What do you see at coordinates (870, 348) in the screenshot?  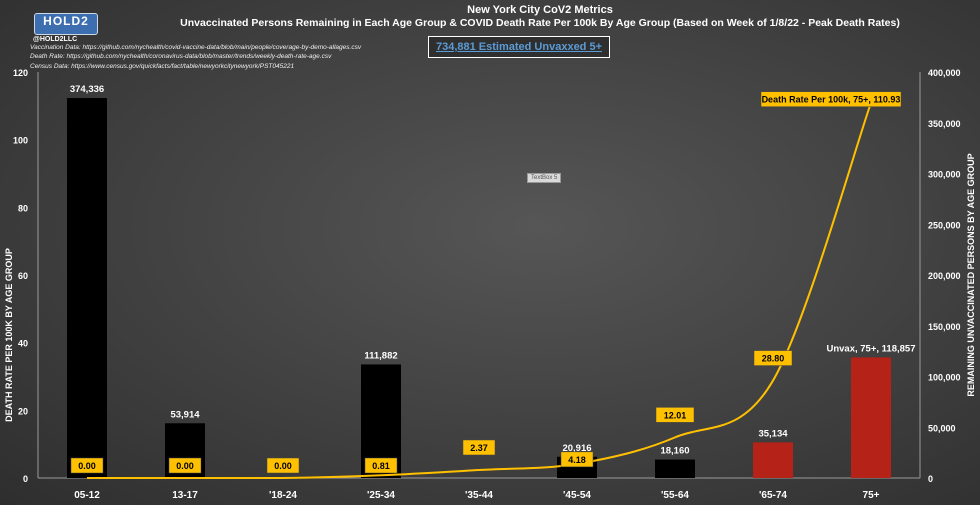 I see `bar-data-label: Unvax, 75+, 118,857` at bounding box center [870, 348].